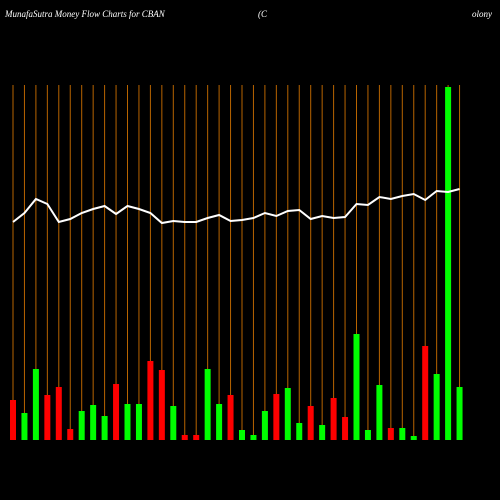  Describe the element at coordinates (236, 206) in the screenshot. I see `money-flow-line` at that location.